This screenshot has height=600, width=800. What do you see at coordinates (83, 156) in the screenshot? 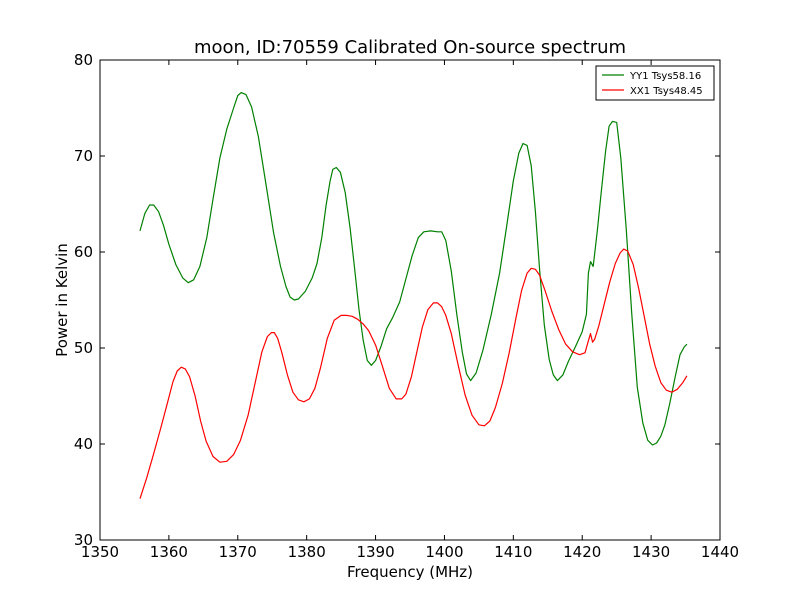
I see `y-tick-label: 70` at bounding box center [83, 156].